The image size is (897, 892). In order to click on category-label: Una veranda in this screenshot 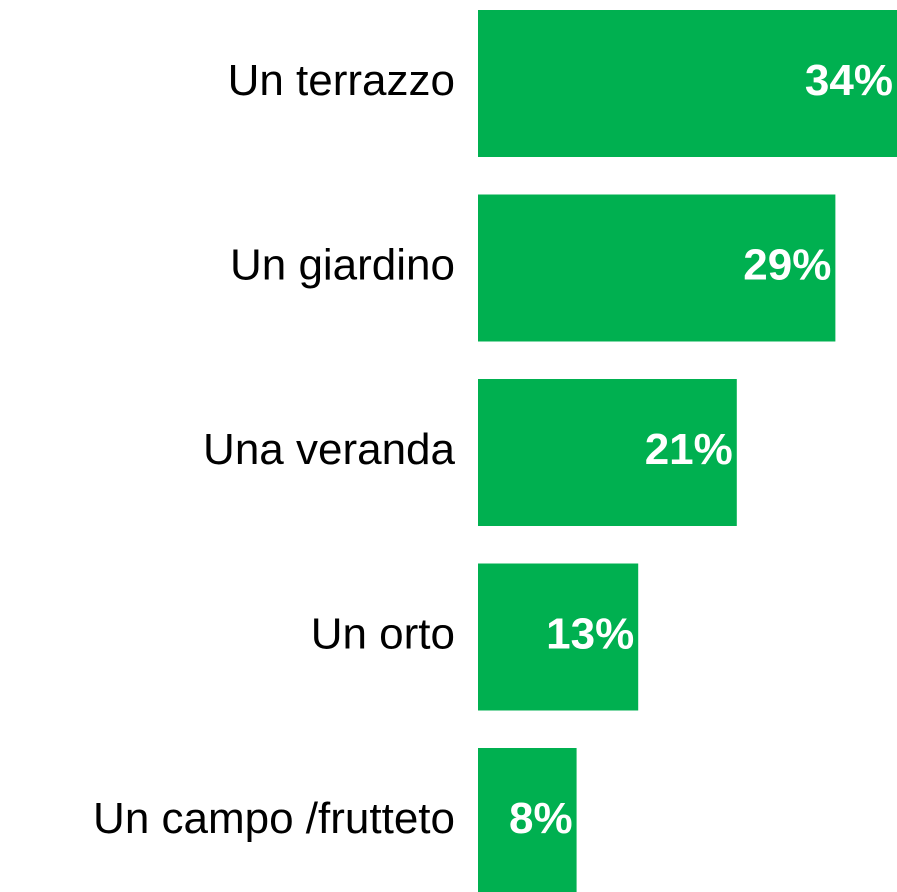, I will do `click(329, 449)`.